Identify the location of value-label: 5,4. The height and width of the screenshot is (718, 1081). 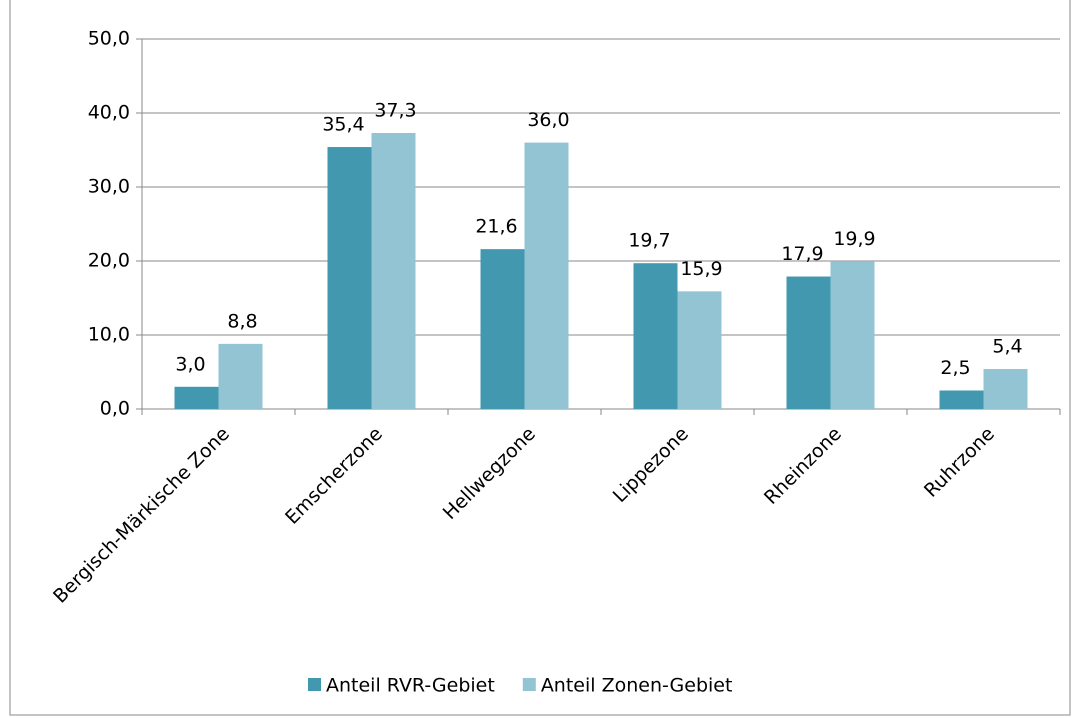
(1007, 347).